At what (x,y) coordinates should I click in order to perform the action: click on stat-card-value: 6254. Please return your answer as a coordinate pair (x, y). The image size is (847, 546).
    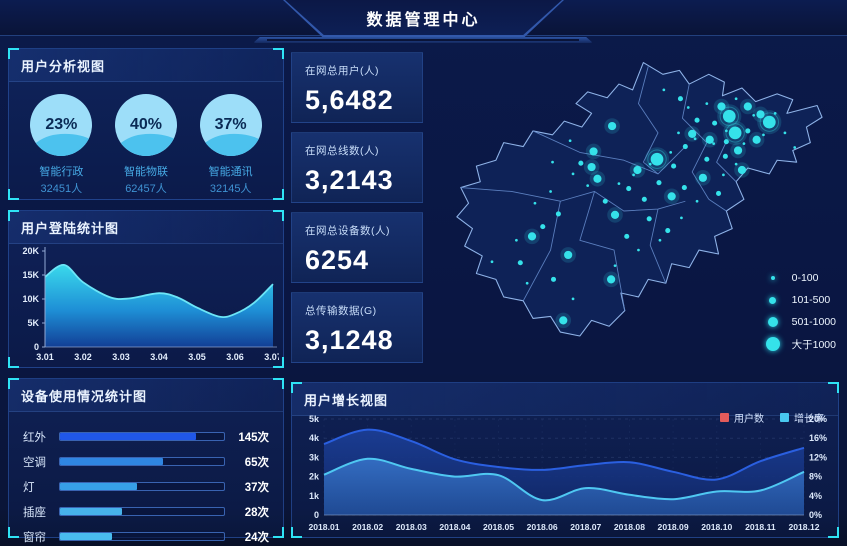
    Looking at the image, I should click on (337, 260).